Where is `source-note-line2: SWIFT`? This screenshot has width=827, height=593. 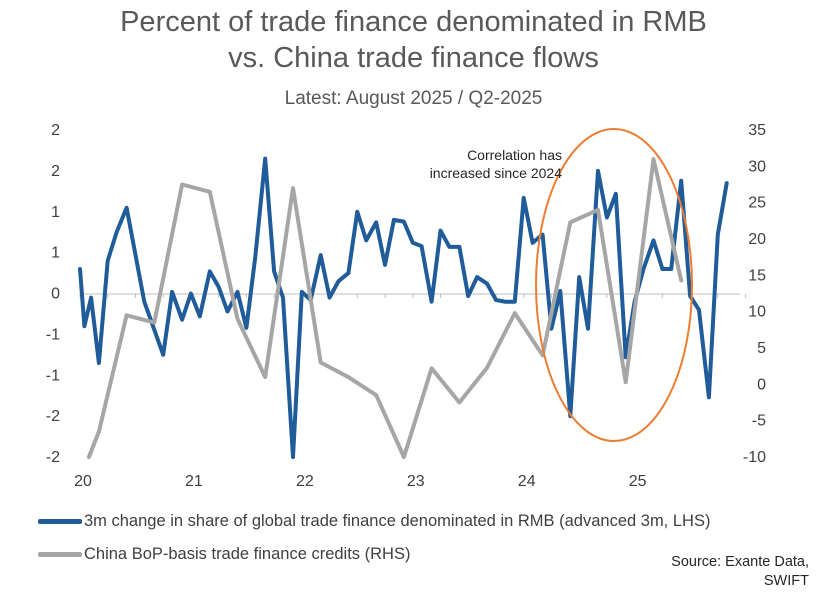 source-note-line2: SWIFT is located at coordinates (786, 581).